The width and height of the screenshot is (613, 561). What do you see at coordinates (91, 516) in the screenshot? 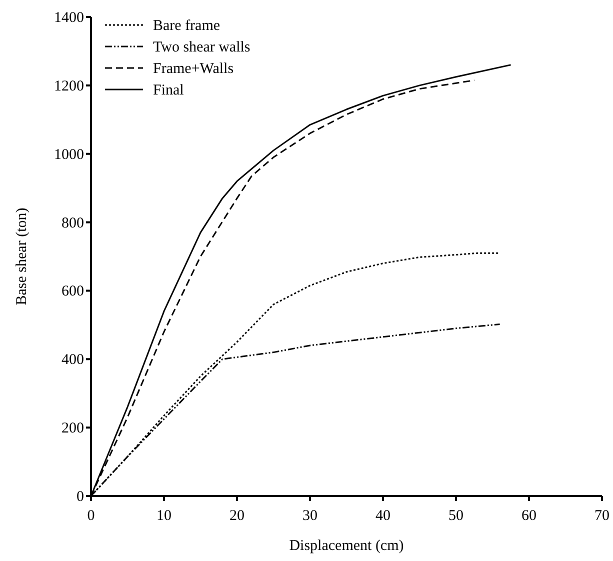
I see `x-tick-label: 0` at bounding box center [91, 516].